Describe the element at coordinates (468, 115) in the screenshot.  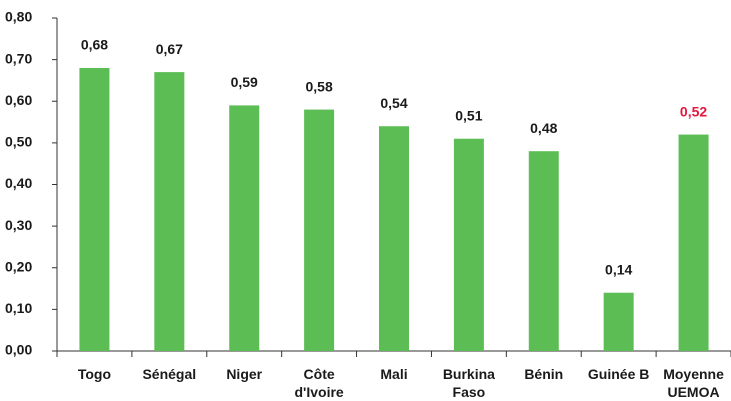
I see `value-label: 0,51` at that location.